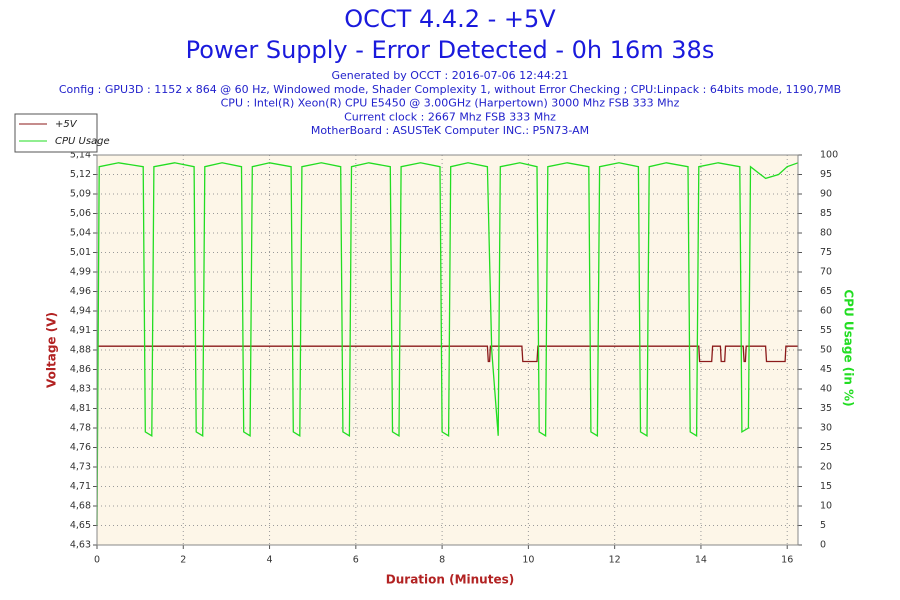  Describe the element at coordinates (80, 545) in the screenshot. I see `y-tick-label: 4,63` at that location.